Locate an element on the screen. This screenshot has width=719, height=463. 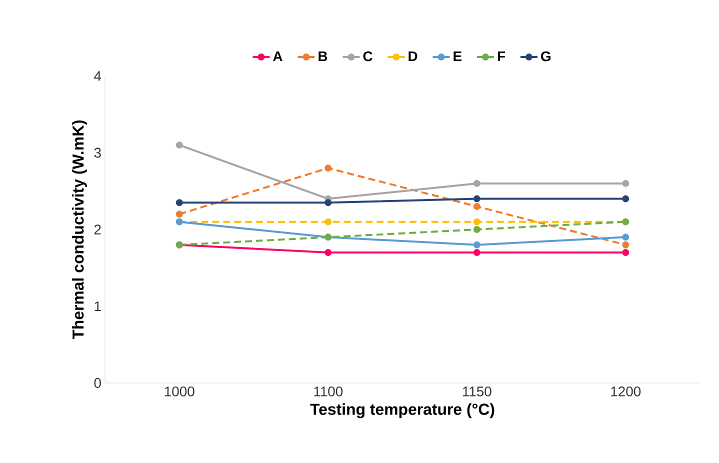
x-axis-title: Testing temperature (°C) is located at coordinates (402, 410).